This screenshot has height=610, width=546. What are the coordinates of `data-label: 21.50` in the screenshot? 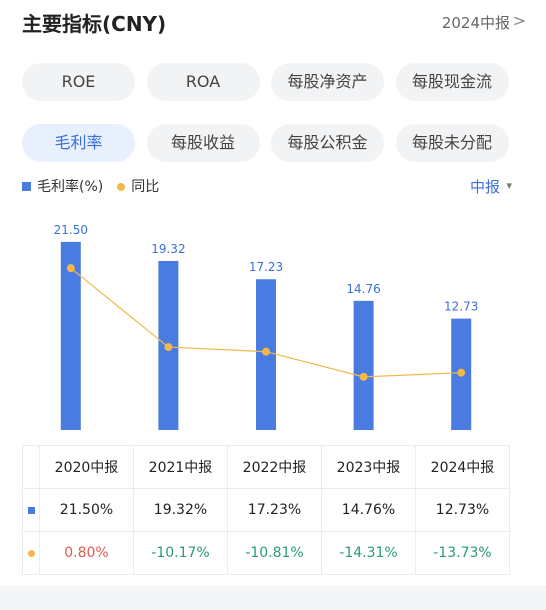 It's located at (71, 230).